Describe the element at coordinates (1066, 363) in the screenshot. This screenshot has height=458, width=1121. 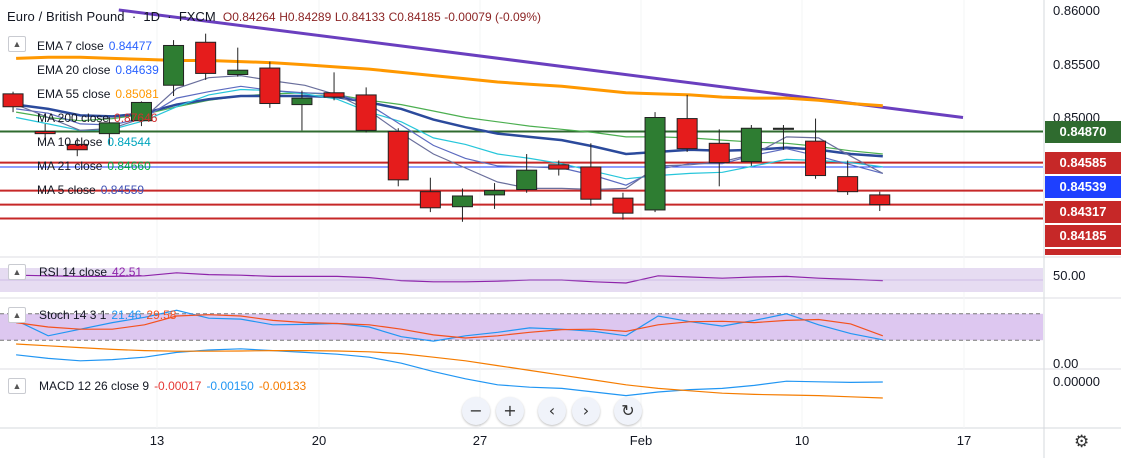
I see `stoch-axis-tick: 0.00` at that location.